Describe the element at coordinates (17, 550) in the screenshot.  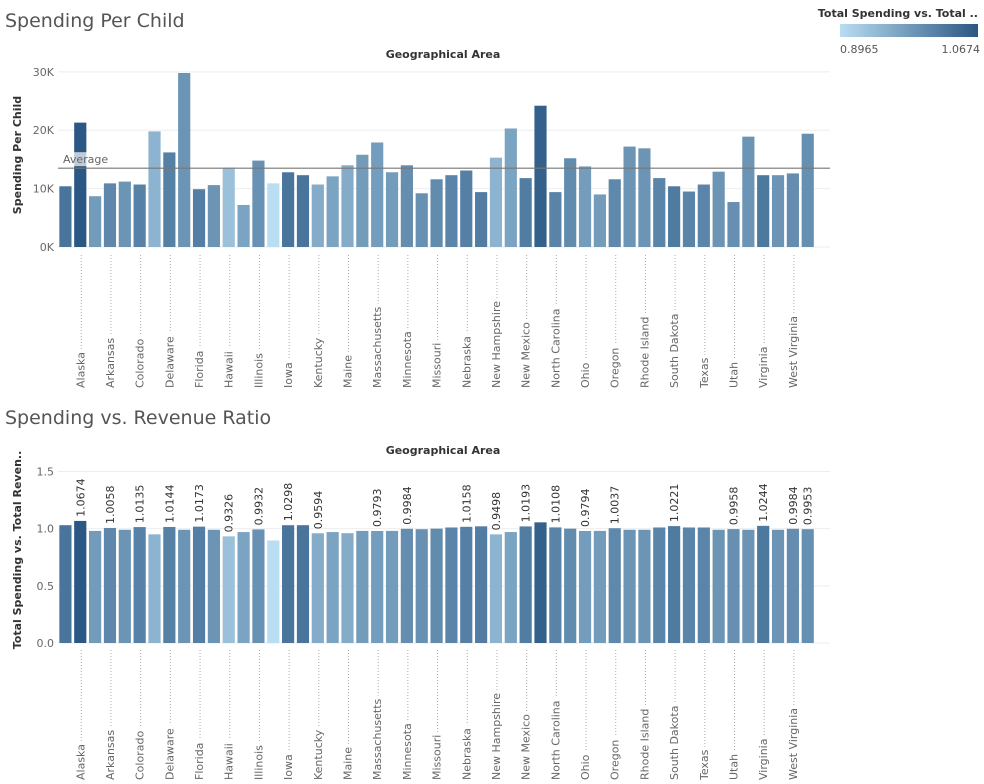
I see `y-axis-title: Total Spending vs. Total Reven..` at that location.